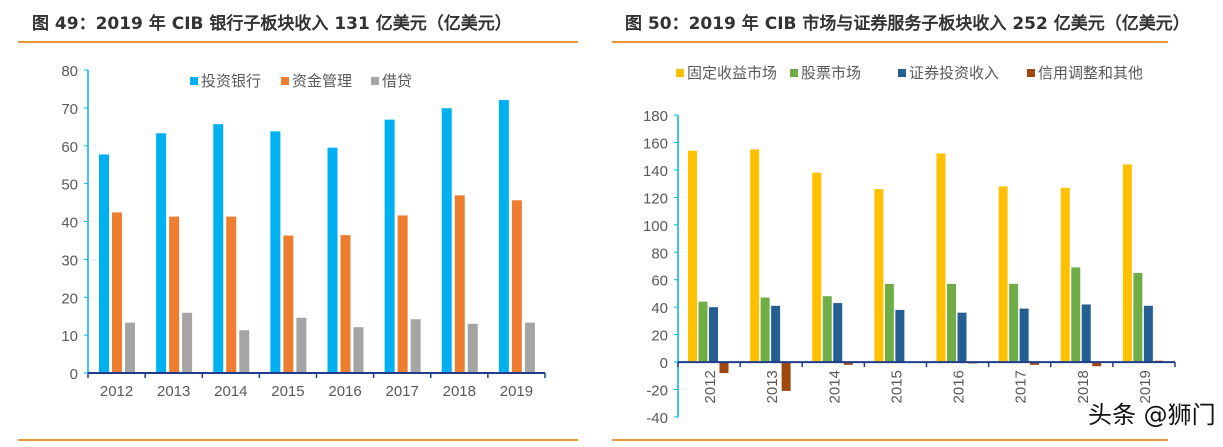 The image size is (1223, 447). Describe the element at coordinates (345, 304) in the screenshot. I see `bar-2016-资金管理` at that location.